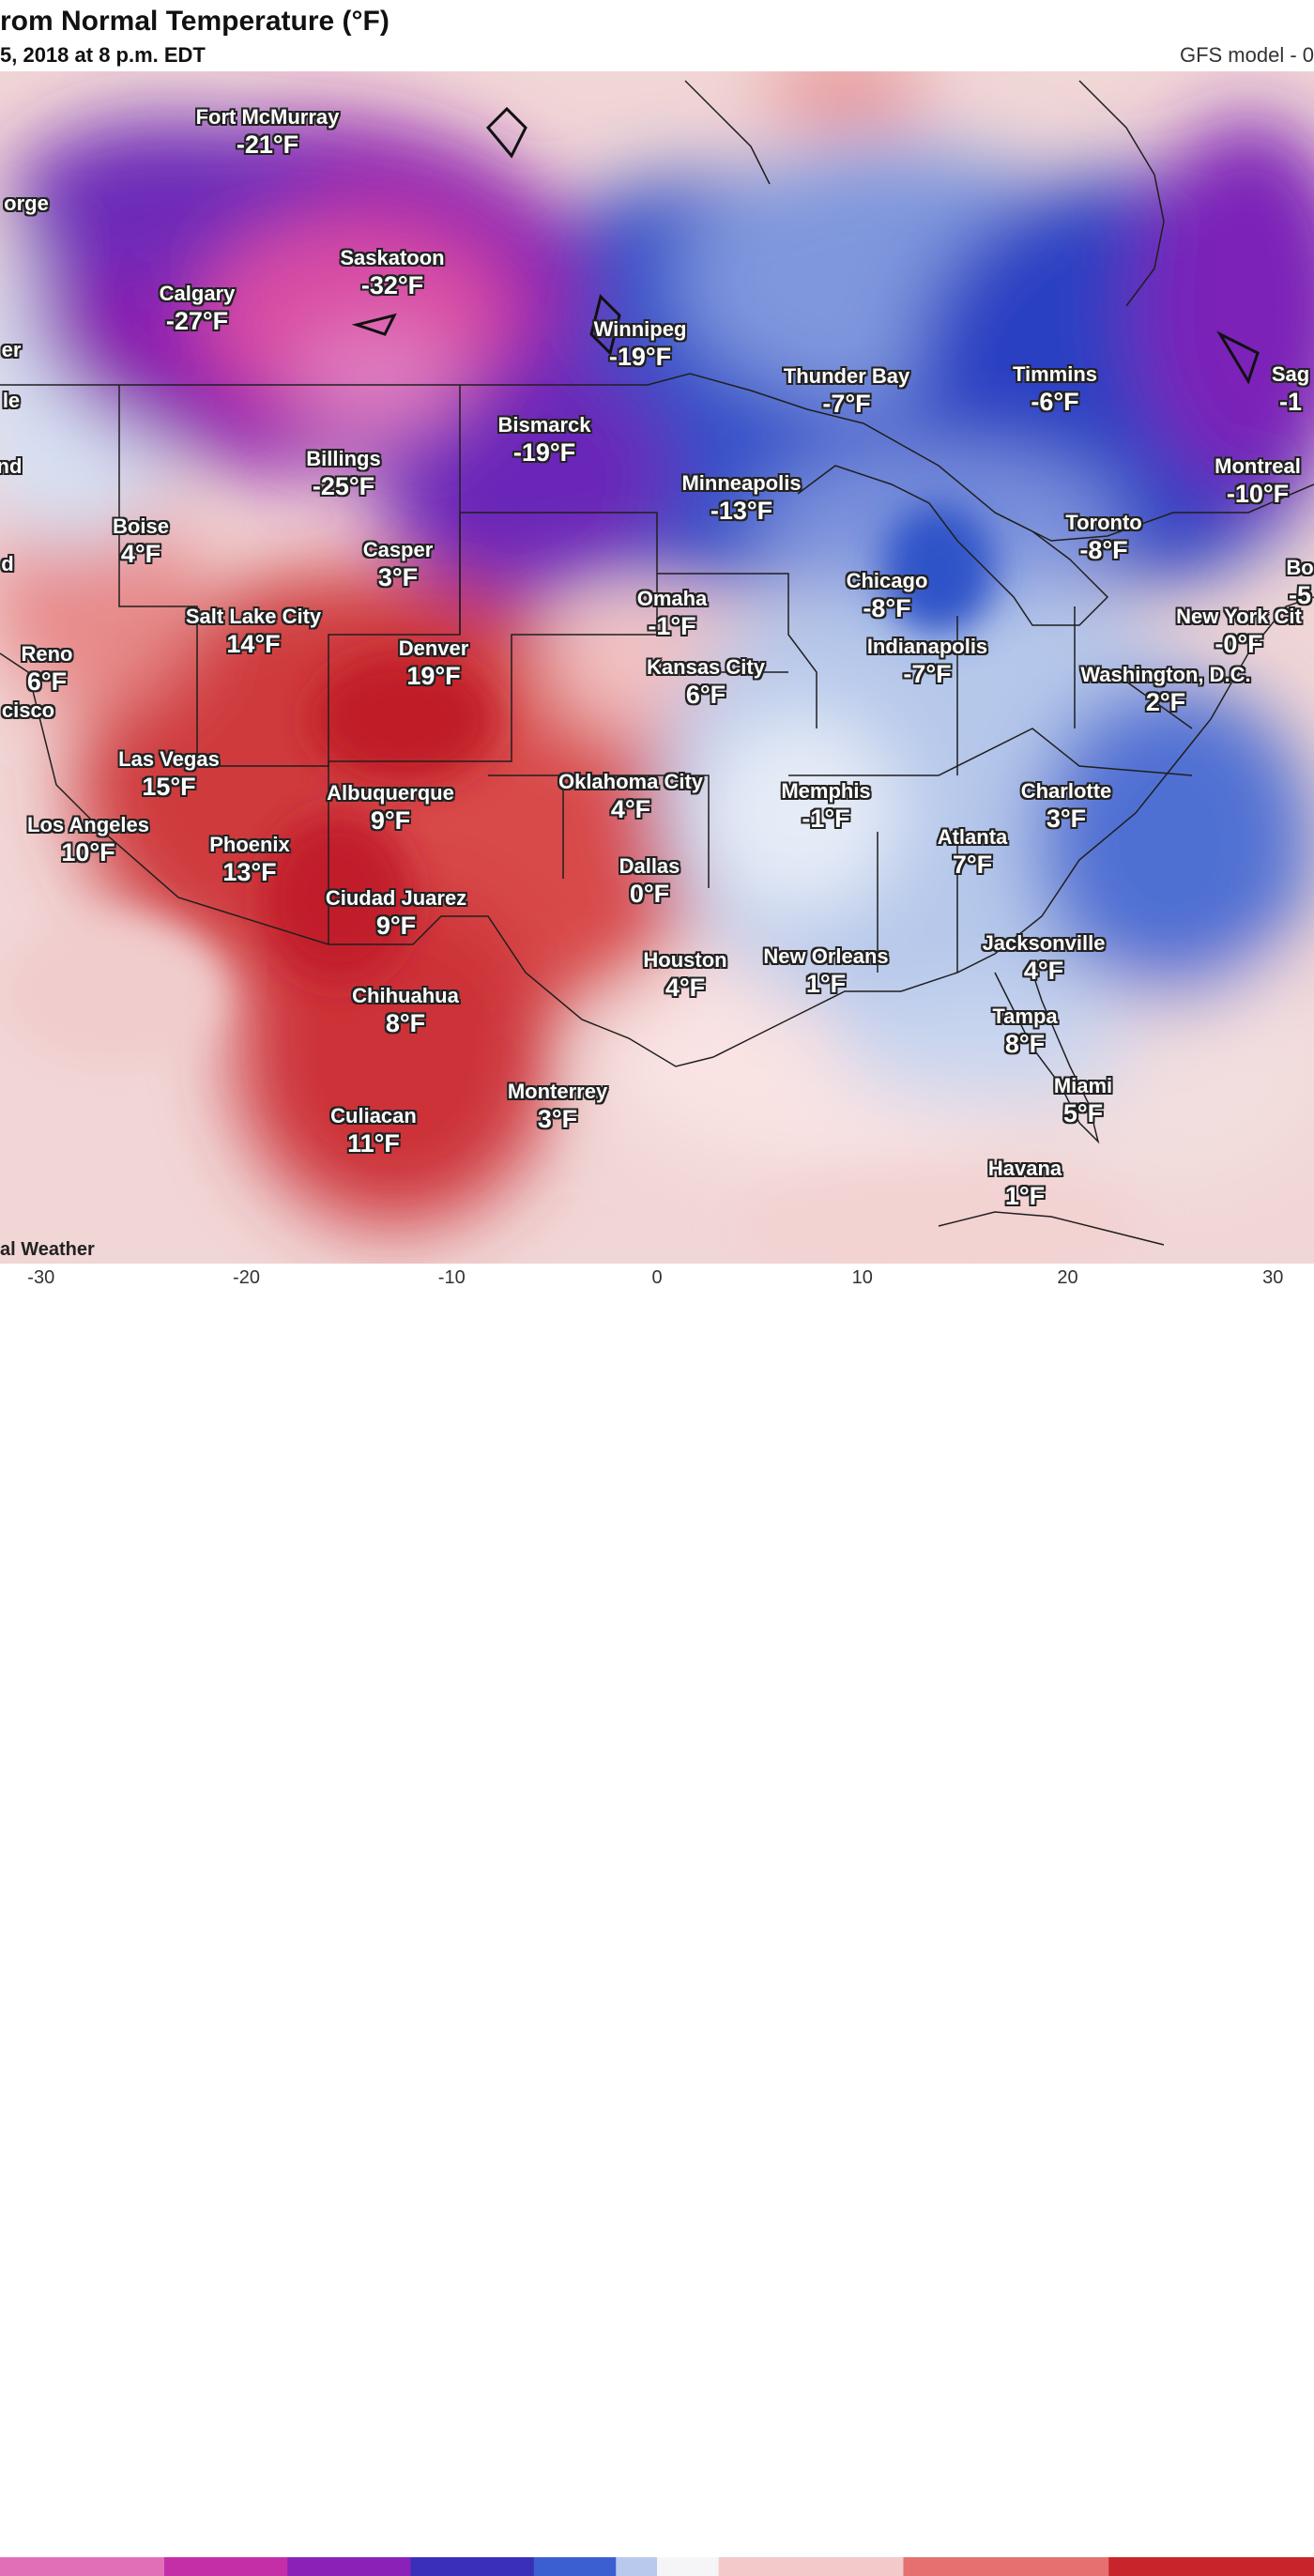 This screenshot has height=2576, width=1314. I want to click on city-label: Oklahoma City 4°F, so click(630, 797).